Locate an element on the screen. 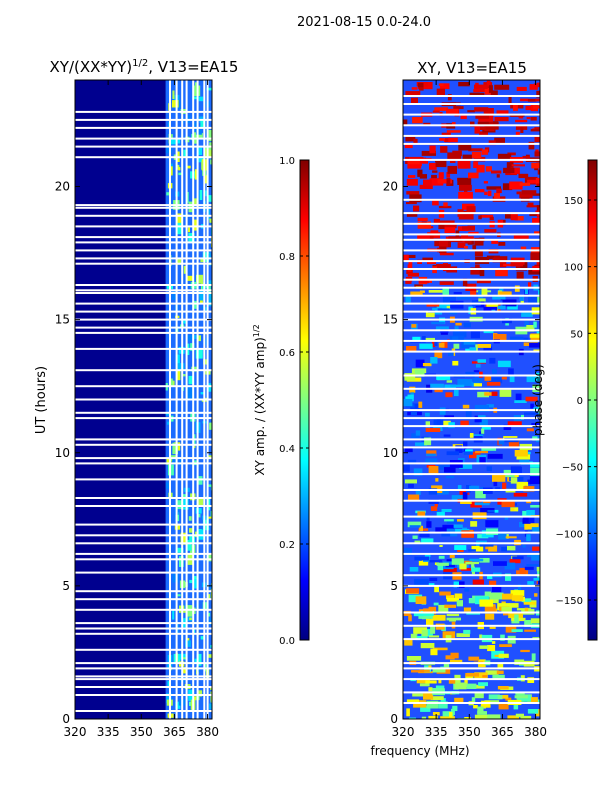 This screenshot has height=804, width=600. x-tick-label: 365 is located at coordinates (502, 732).